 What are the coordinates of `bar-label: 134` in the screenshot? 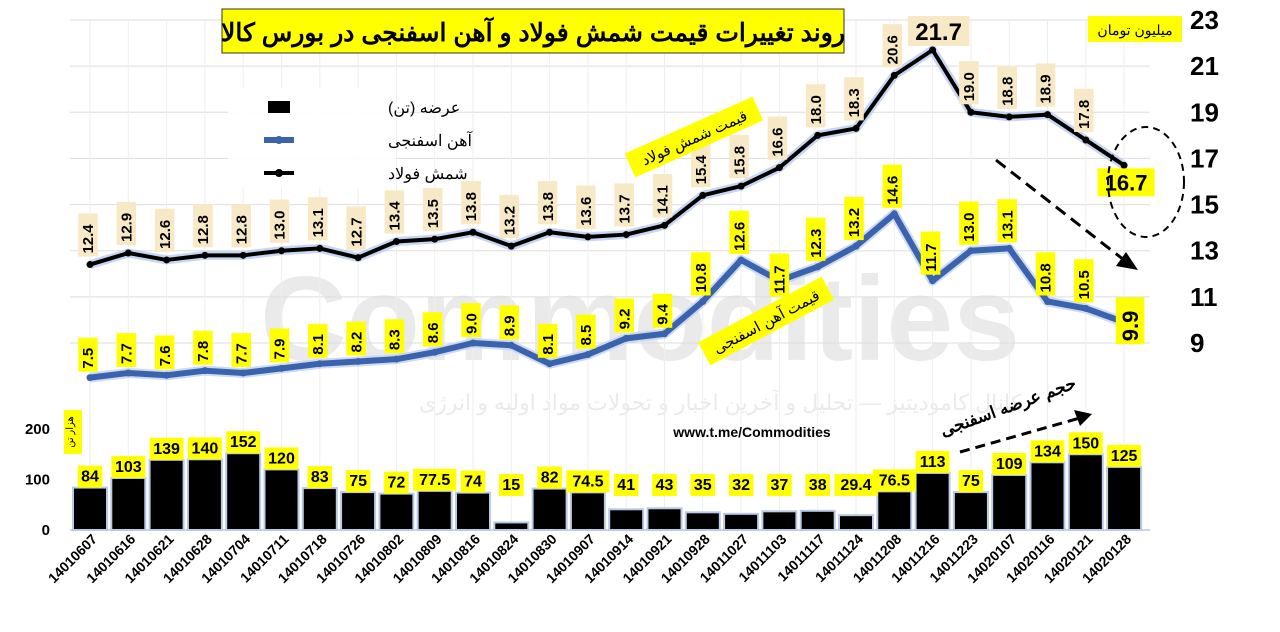 It's located at (1047, 451).